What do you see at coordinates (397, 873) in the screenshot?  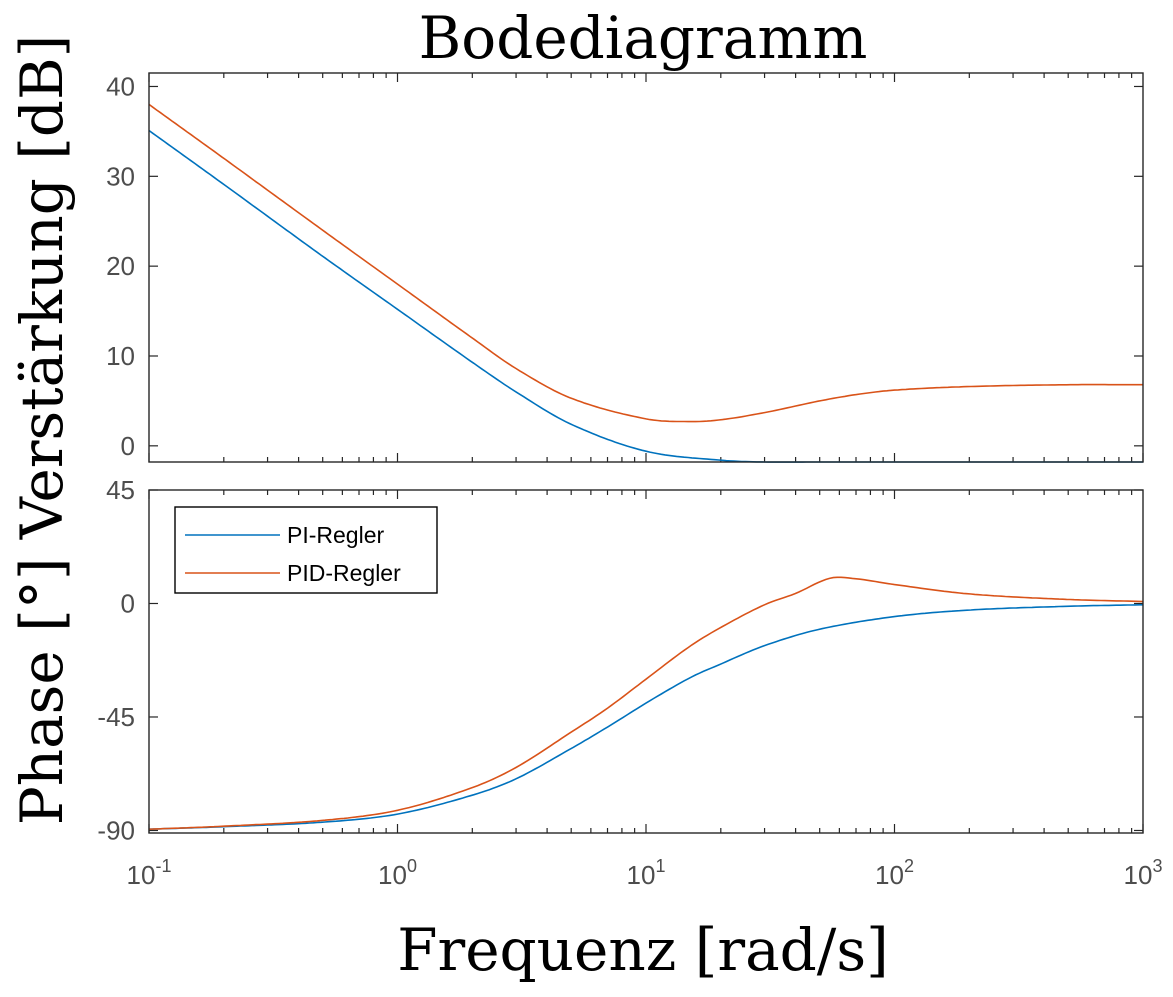 I see `x-tick-label: 10⁰` at bounding box center [397, 873].